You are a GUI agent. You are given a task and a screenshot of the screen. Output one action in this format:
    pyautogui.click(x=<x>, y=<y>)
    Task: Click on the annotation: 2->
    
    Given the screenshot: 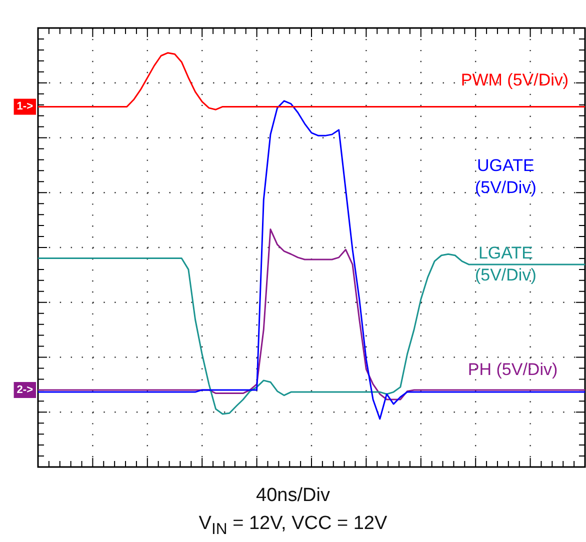 What is the action you would take?
    pyautogui.click(x=25, y=390)
    